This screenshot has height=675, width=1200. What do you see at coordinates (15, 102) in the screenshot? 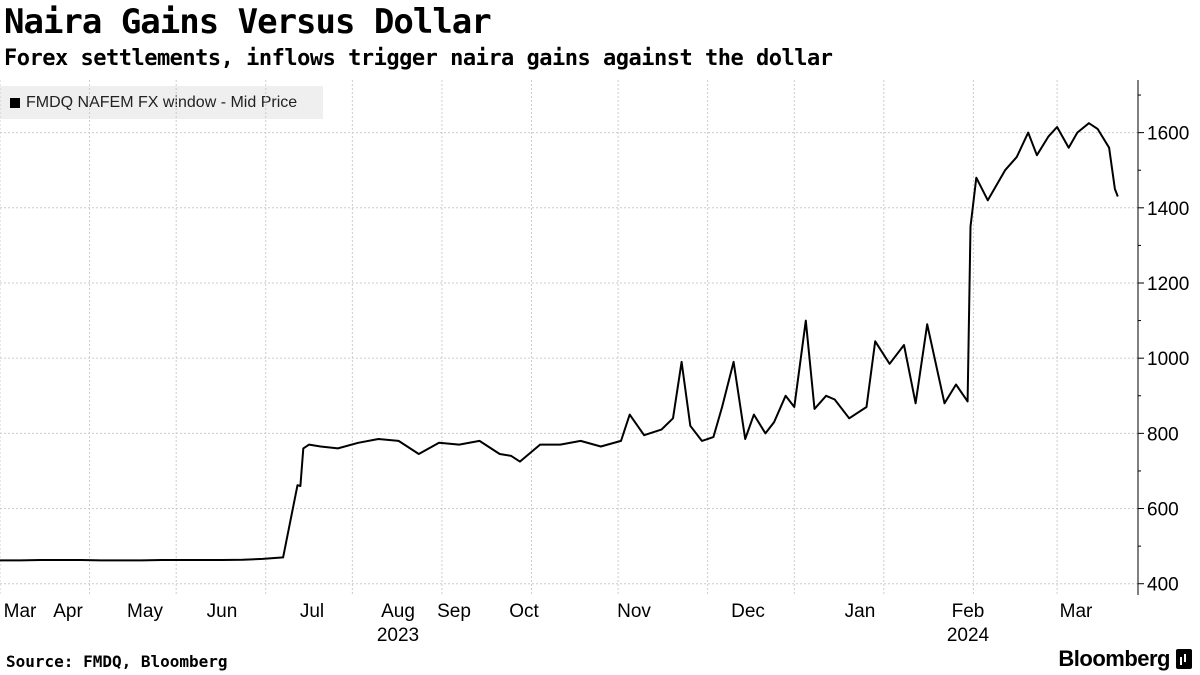
I see `legend-swatch` at bounding box center [15, 102].